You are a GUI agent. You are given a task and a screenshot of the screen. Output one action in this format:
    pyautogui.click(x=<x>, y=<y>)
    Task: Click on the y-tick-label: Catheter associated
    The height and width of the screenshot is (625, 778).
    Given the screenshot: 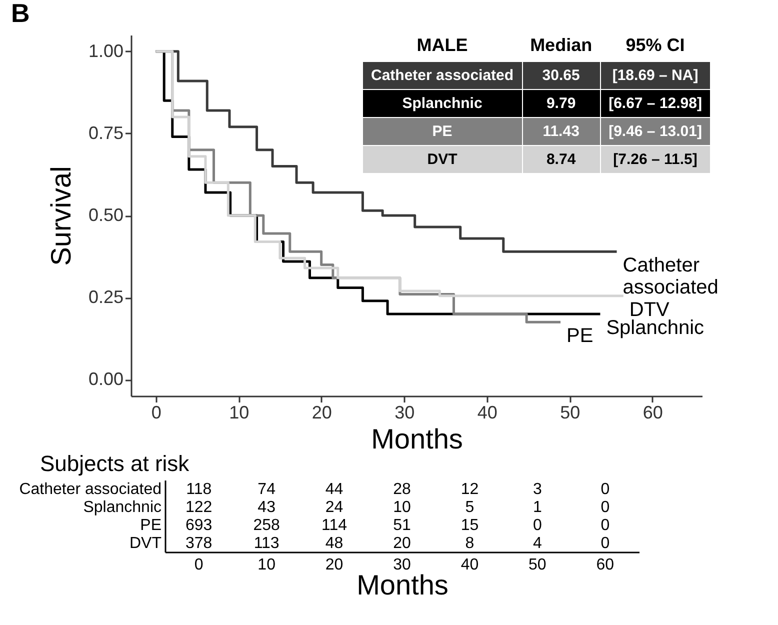 What is the action you would take?
    pyautogui.click(x=90, y=489)
    